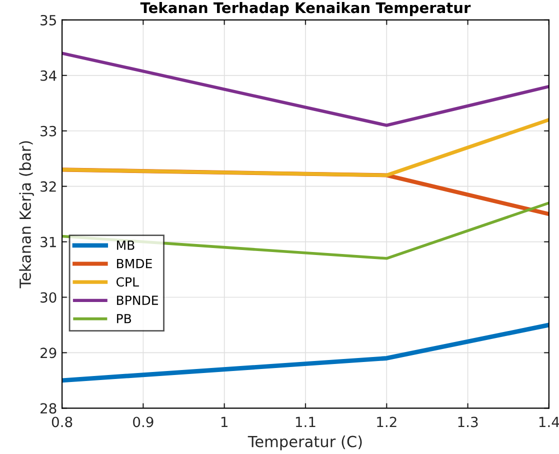 Image resolution: width=559 pixels, height=454 pixels. What do you see at coordinates (48, 408) in the screenshot?
I see `y-tick-label: 28` at bounding box center [48, 408].